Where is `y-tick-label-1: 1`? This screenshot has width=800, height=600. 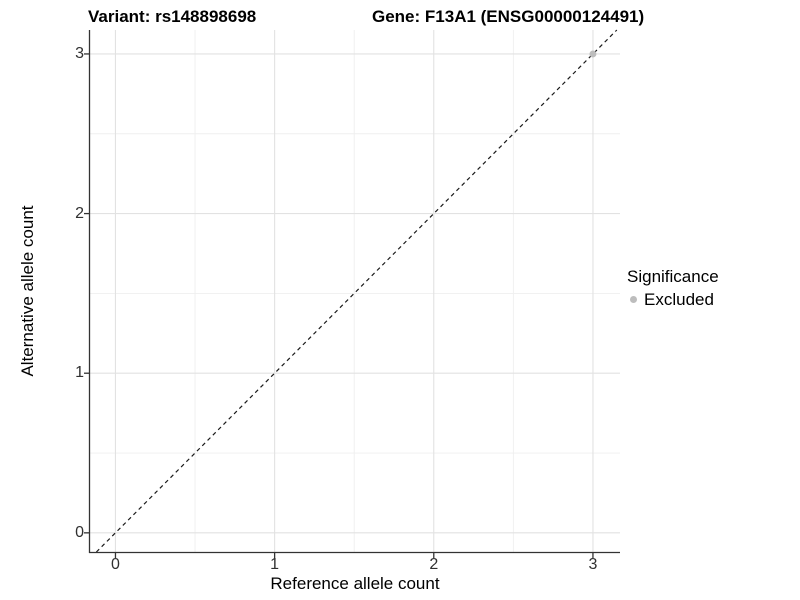
y-tick-label-1: 1 is located at coordinates (79, 373).